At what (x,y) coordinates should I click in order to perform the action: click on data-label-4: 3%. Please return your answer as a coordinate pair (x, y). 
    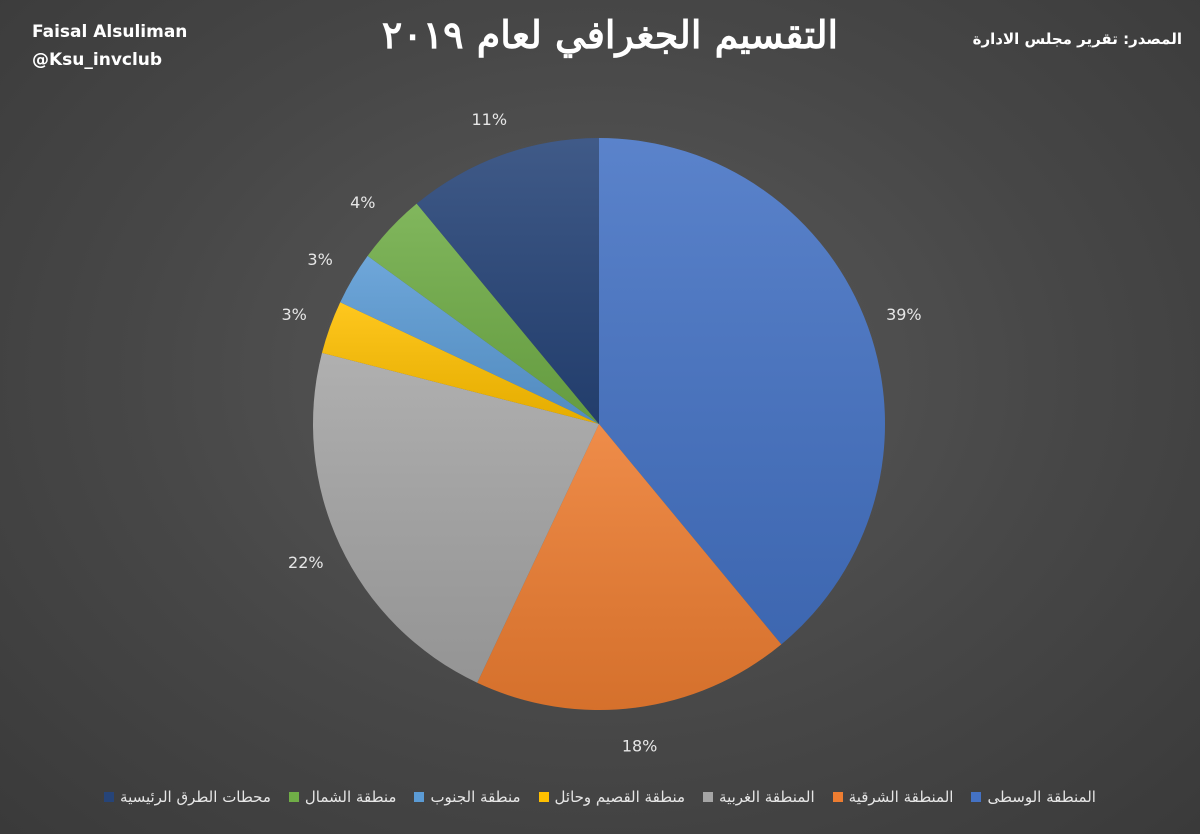
    Looking at the image, I should click on (319, 259).